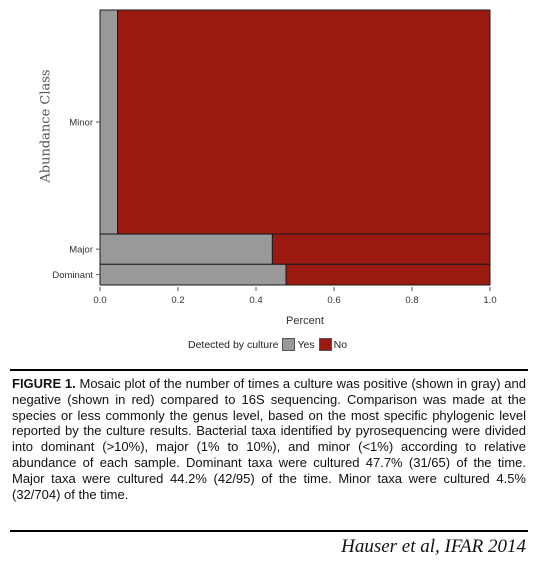 The image size is (540, 565). Describe the element at coordinates (306, 344) in the screenshot. I see `legend-label-yes: Yes` at that location.